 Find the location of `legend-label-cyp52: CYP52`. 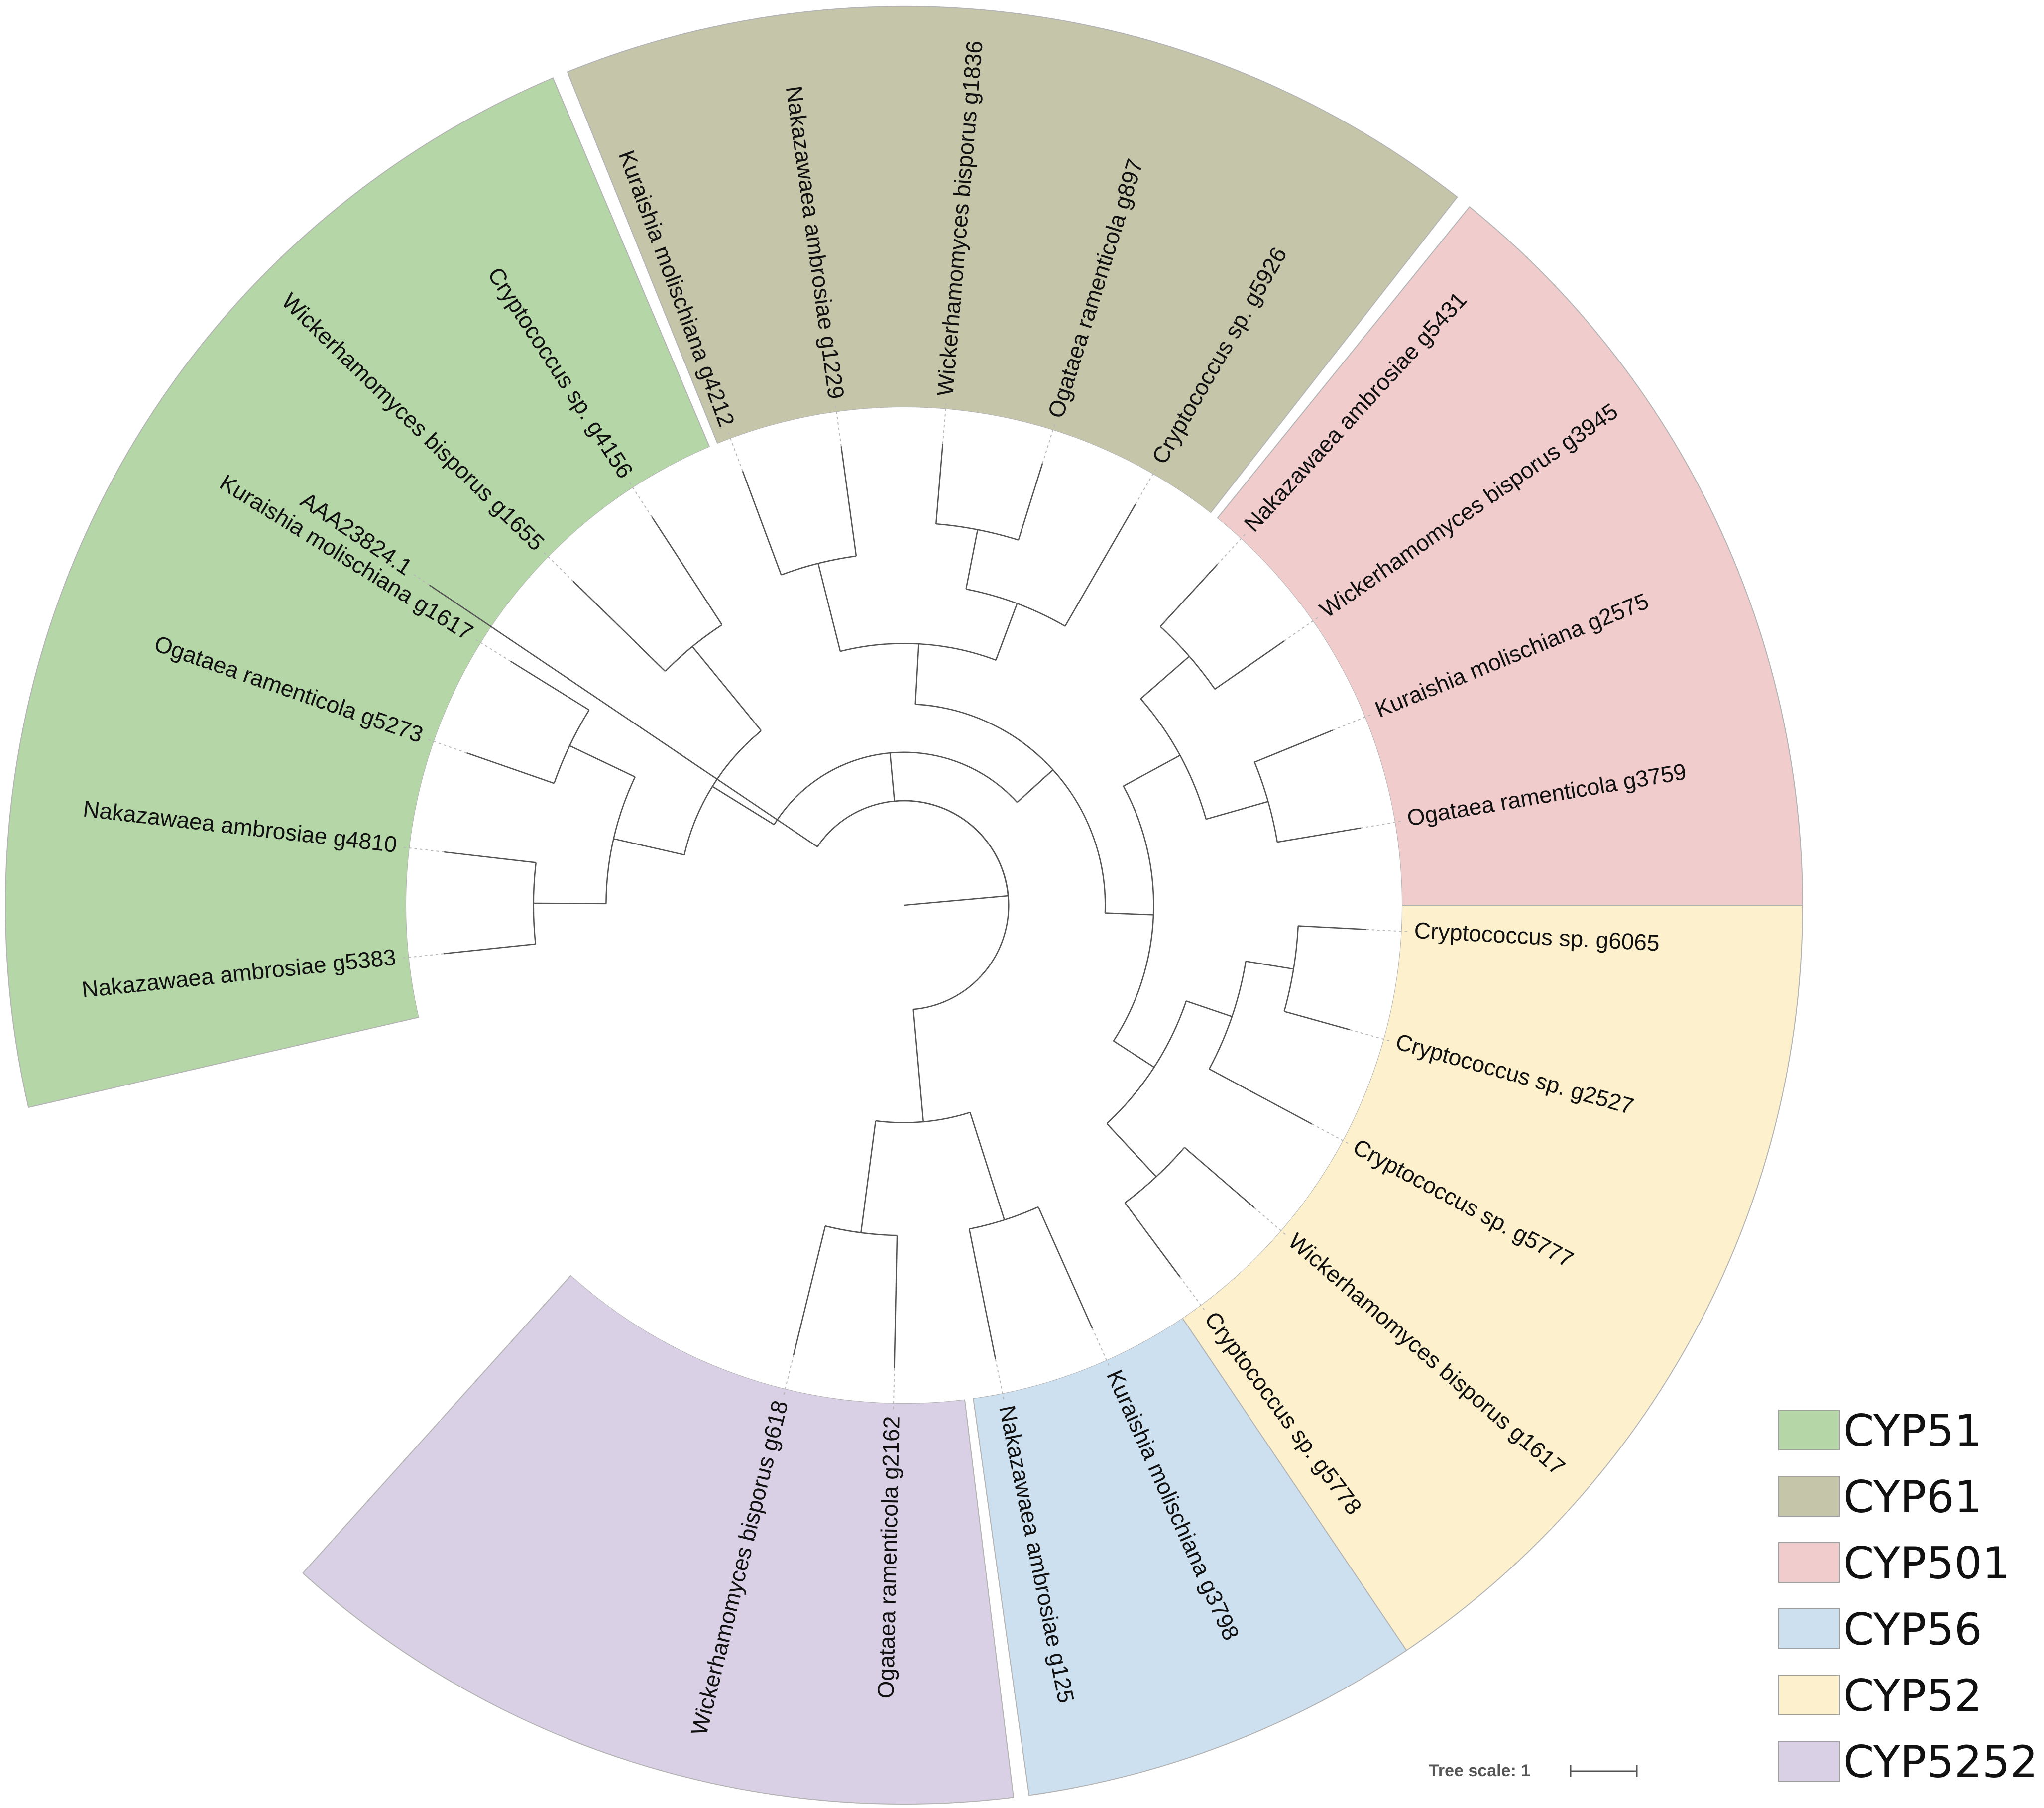

legend-label-cyp52: CYP52 is located at coordinates (1913, 1695).